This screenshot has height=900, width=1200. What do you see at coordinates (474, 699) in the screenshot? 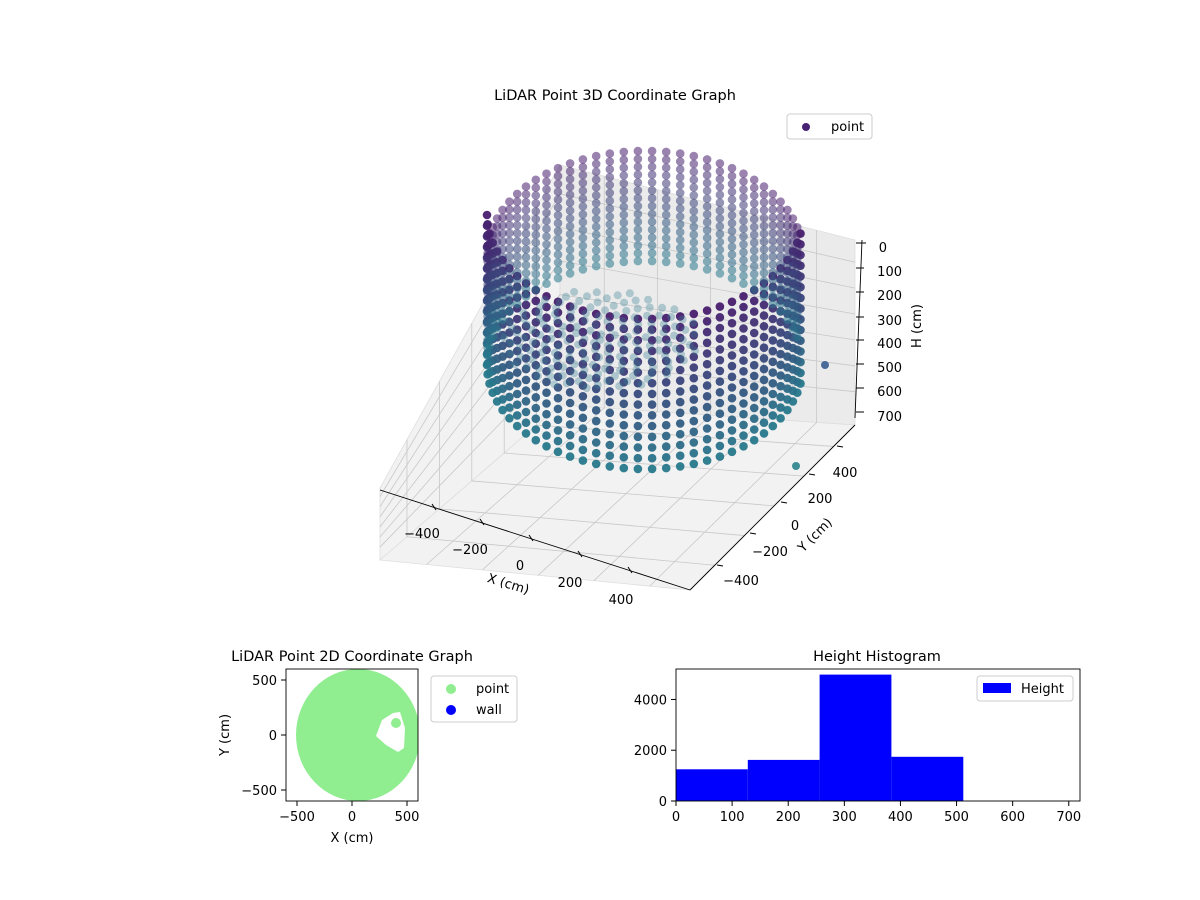
I see `plot-2d-legend: point wall` at bounding box center [474, 699].